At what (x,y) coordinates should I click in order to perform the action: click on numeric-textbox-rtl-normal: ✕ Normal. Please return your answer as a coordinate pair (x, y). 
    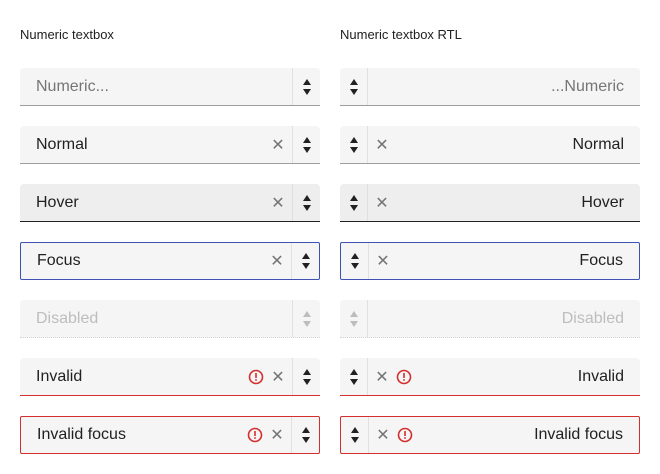
    Looking at the image, I should click on (490, 145).